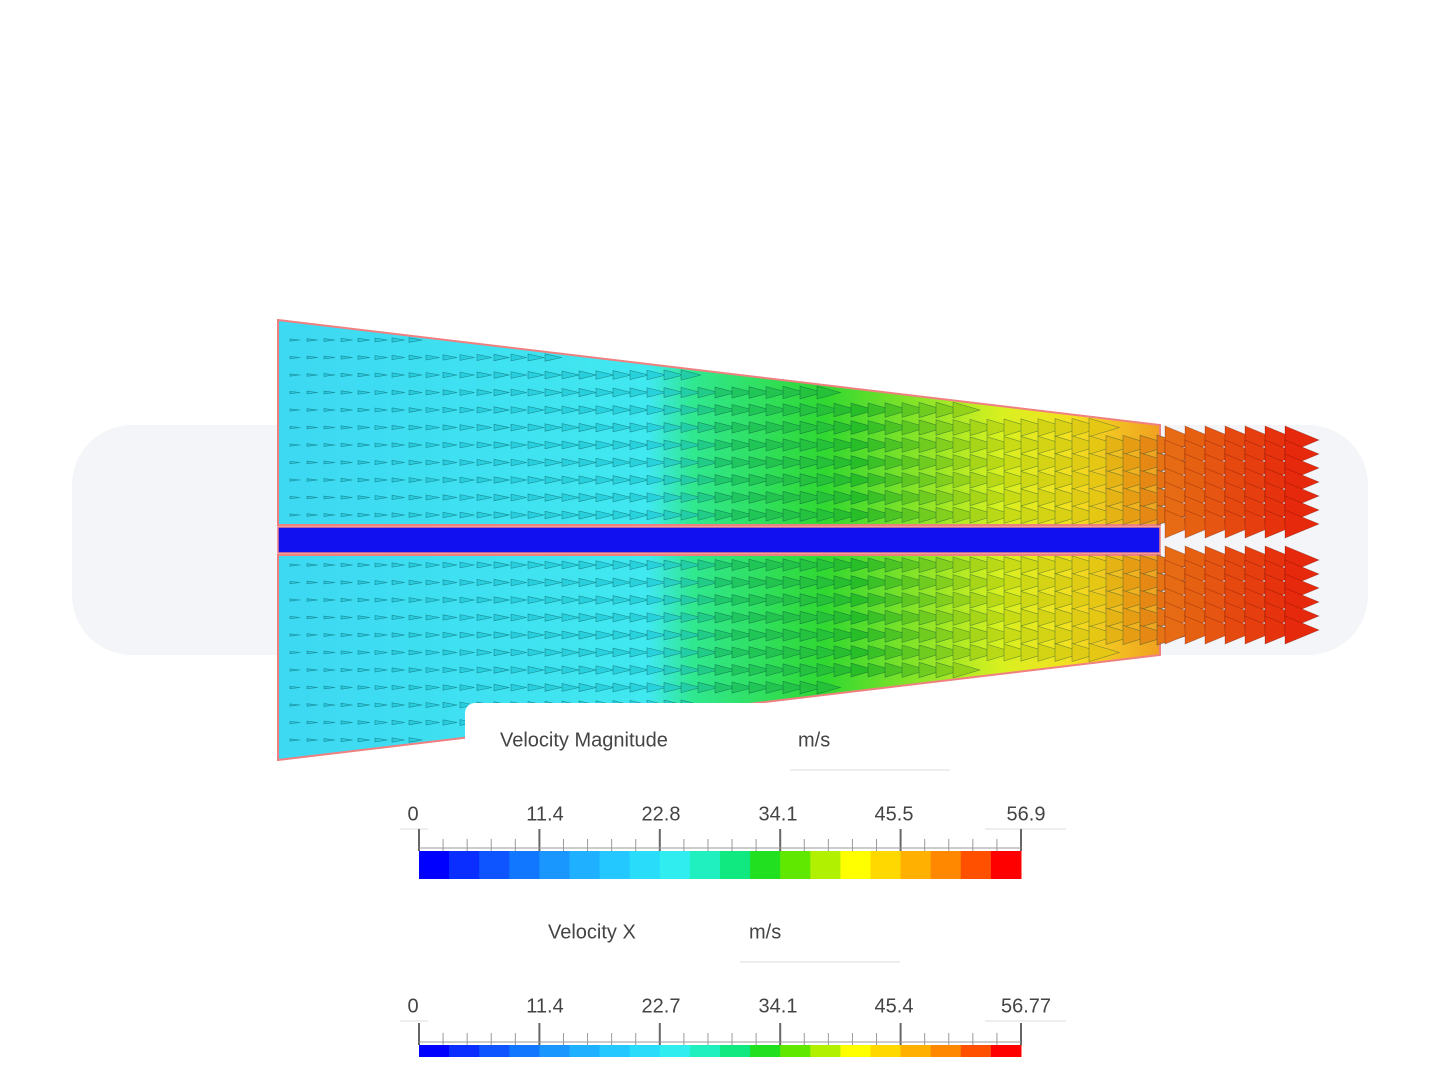 Image resolution: width=1440 pixels, height=1080 pixels. What do you see at coordinates (412, 814) in the screenshot?
I see `tick-label: 0` at bounding box center [412, 814].